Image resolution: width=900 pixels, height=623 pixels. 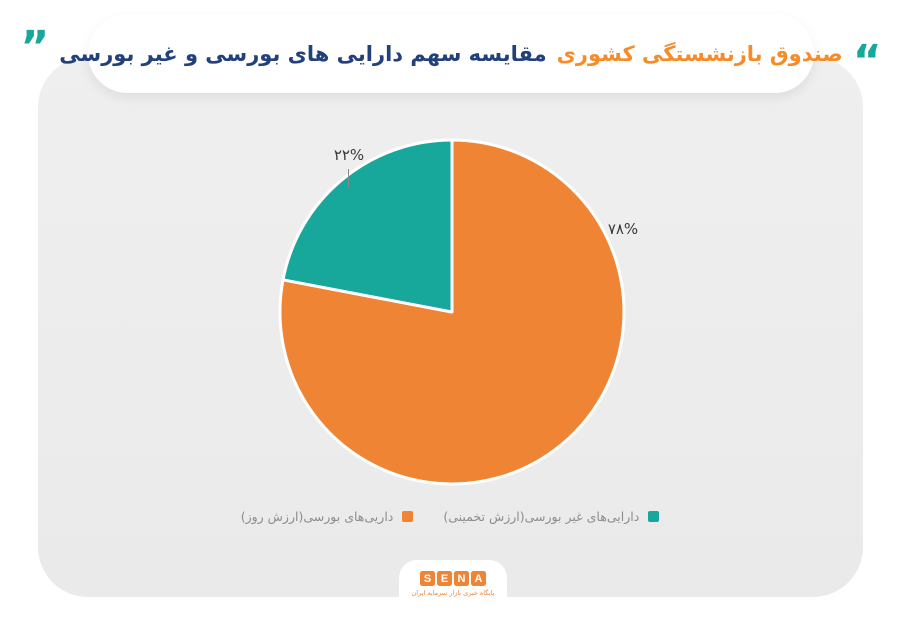 I want to click on logo-letter-tile: S, so click(x=427, y=578).